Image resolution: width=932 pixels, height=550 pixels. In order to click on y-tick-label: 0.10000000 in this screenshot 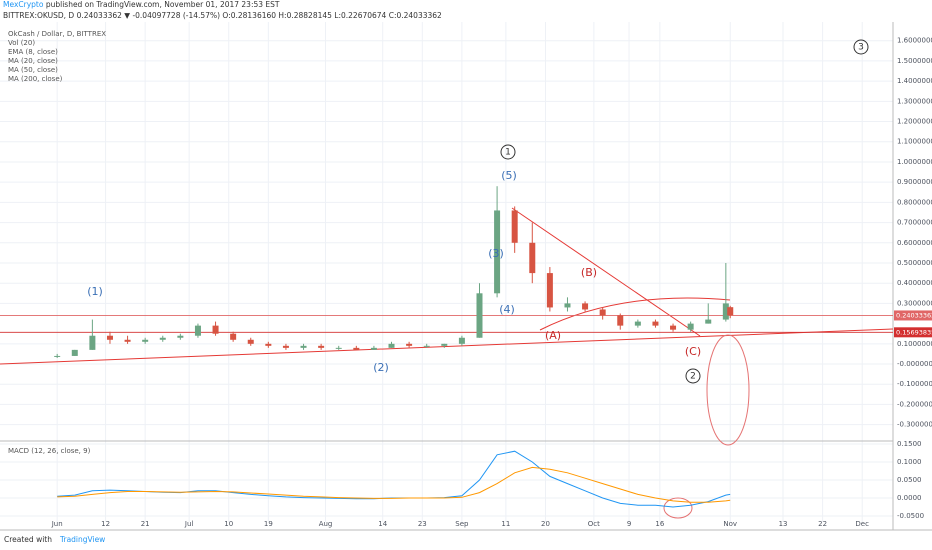, I will do `click(914, 344)`.